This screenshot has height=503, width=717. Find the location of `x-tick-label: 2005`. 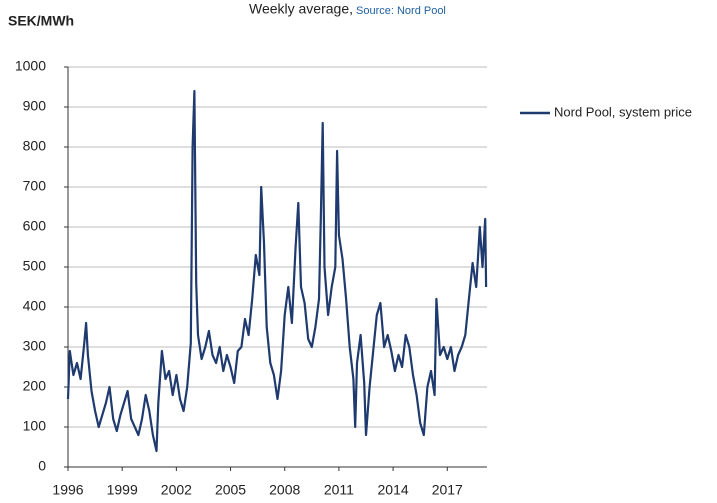

x-tick-label: 2005 is located at coordinates (230, 490).